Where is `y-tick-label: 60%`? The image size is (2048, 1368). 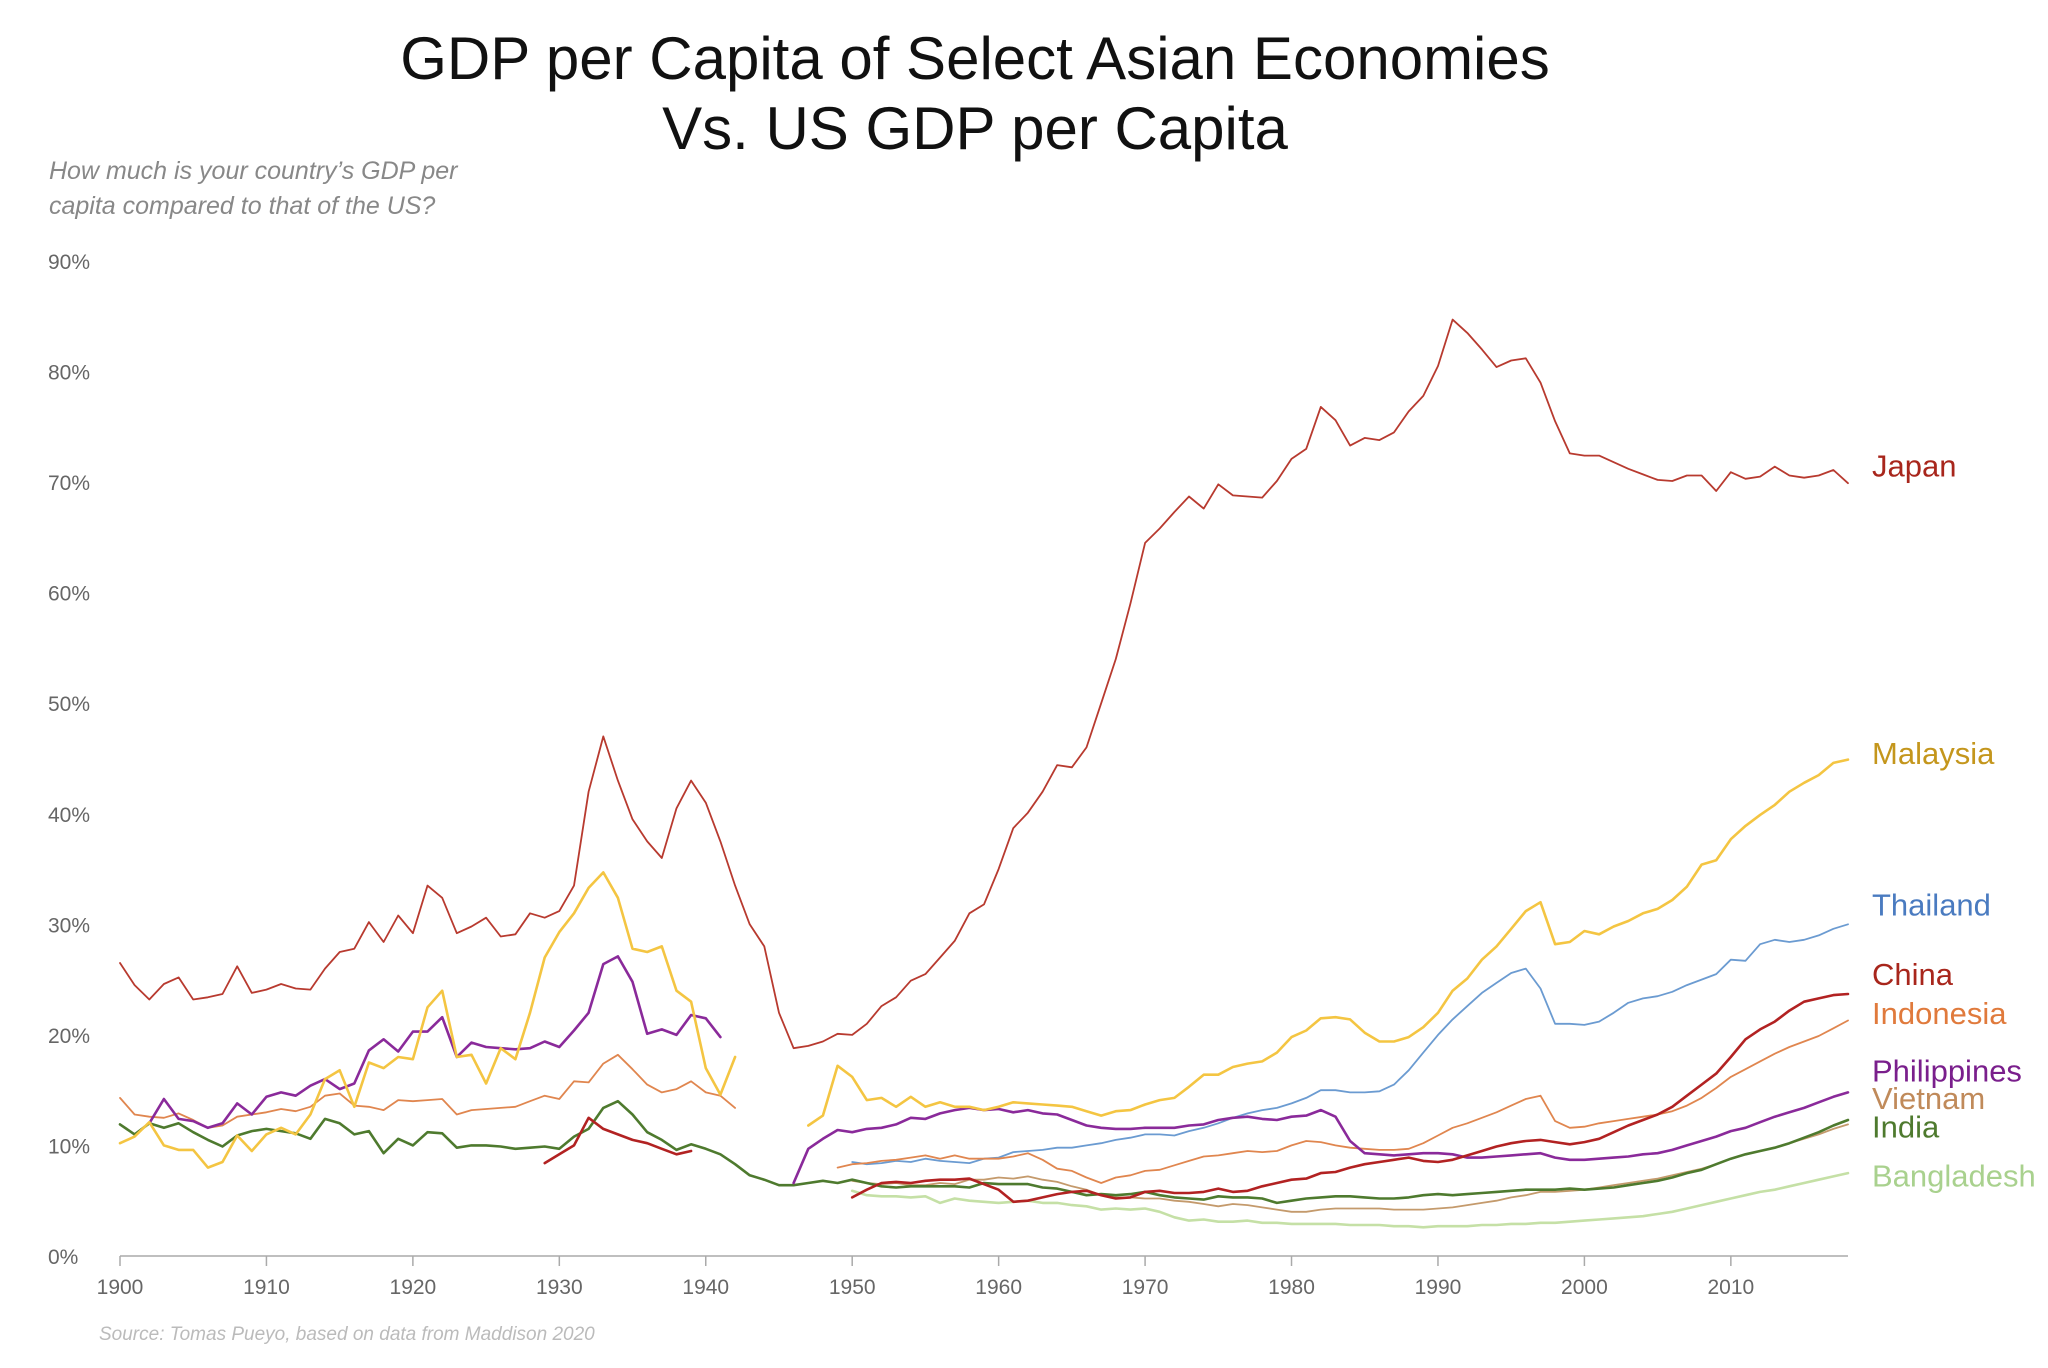
y-tick-label: 60% is located at coordinates (69, 594).